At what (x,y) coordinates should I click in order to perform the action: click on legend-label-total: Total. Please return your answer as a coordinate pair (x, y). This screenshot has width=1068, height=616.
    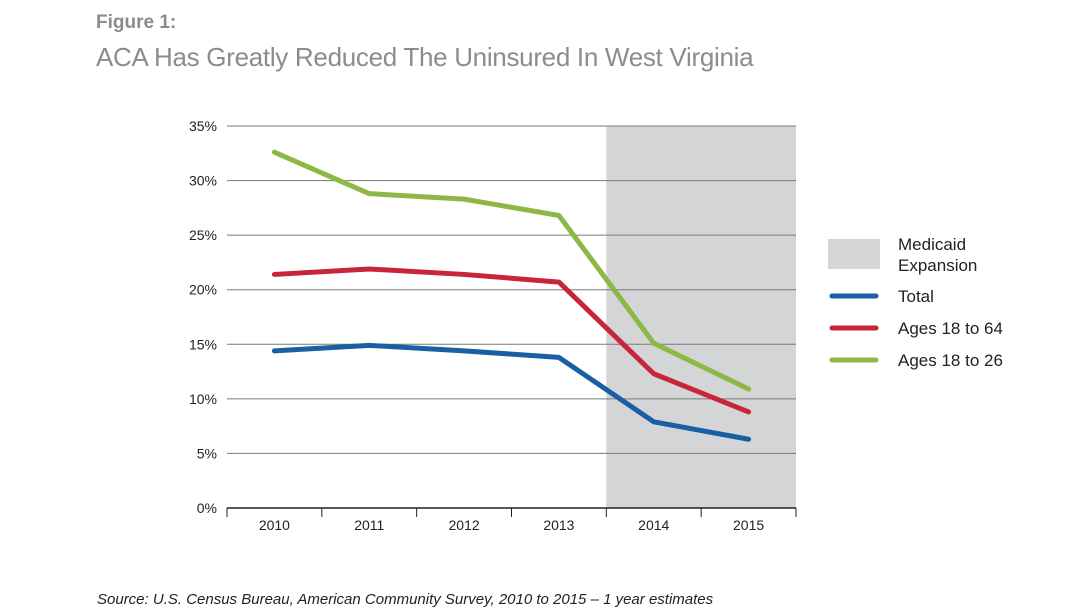
    Looking at the image, I should click on (916, 296).